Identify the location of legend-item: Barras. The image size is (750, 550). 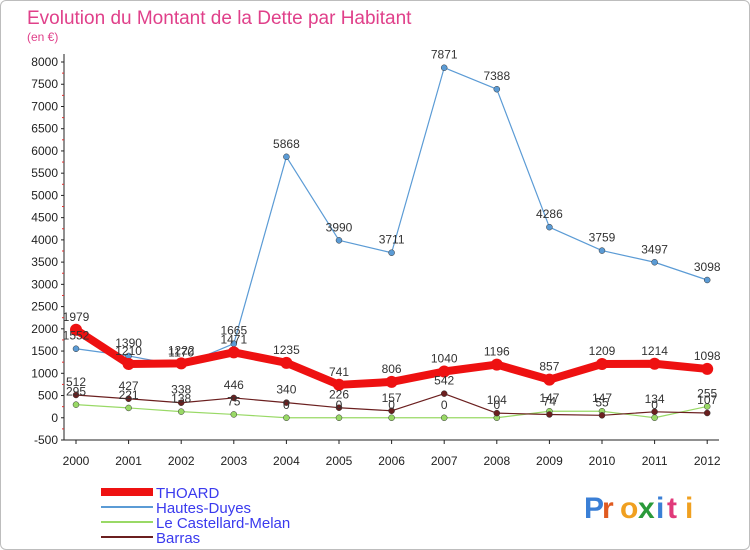
(150, 538).